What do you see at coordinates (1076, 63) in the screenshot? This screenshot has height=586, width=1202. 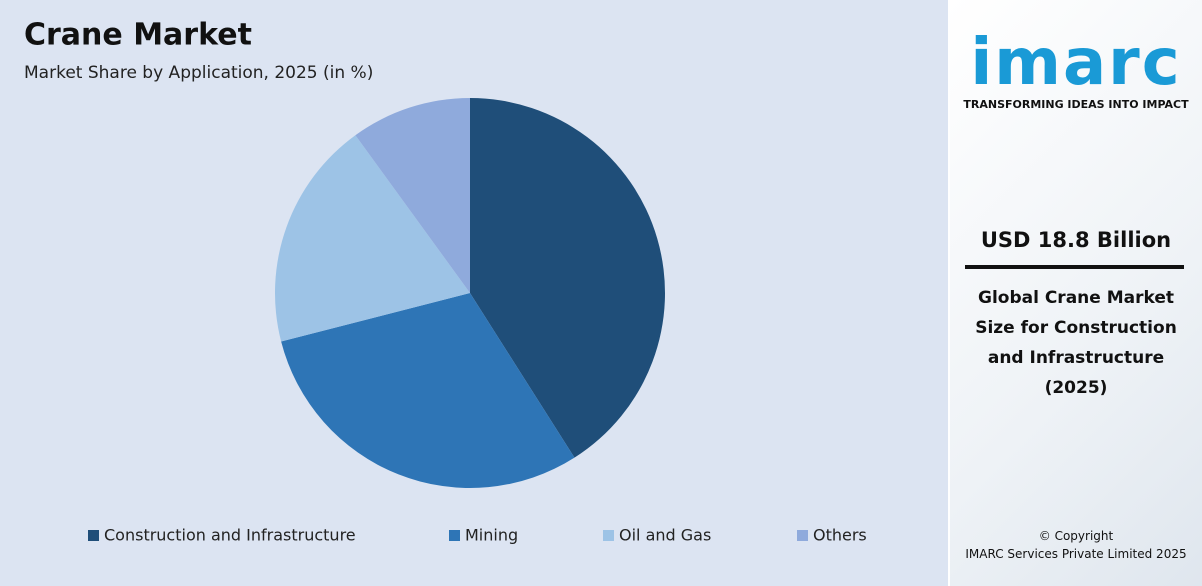 I see `logo: imarc` at bounding box center [1076, 63].